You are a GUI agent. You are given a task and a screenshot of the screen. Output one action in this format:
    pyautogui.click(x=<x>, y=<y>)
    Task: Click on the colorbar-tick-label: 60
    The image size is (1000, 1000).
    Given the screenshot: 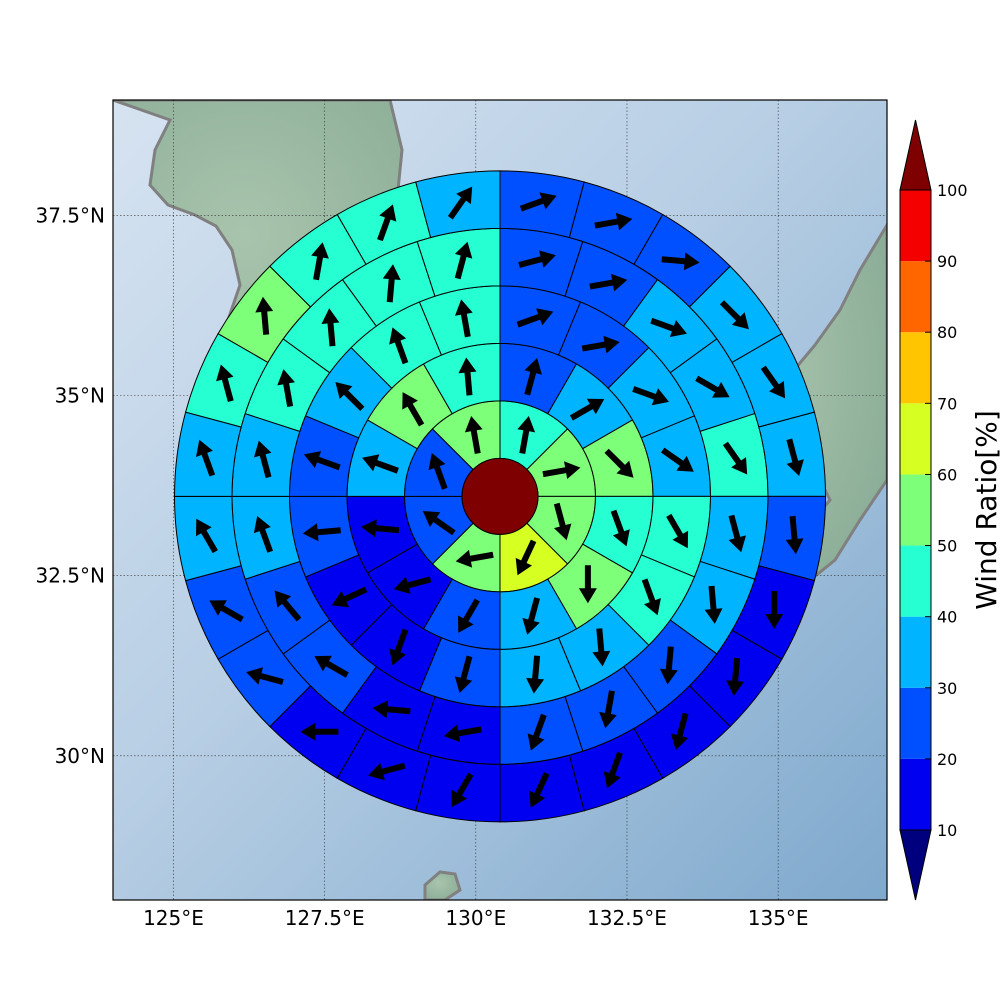 What is the action you would take?
    pyautogui.click(x=947, y=474)
    